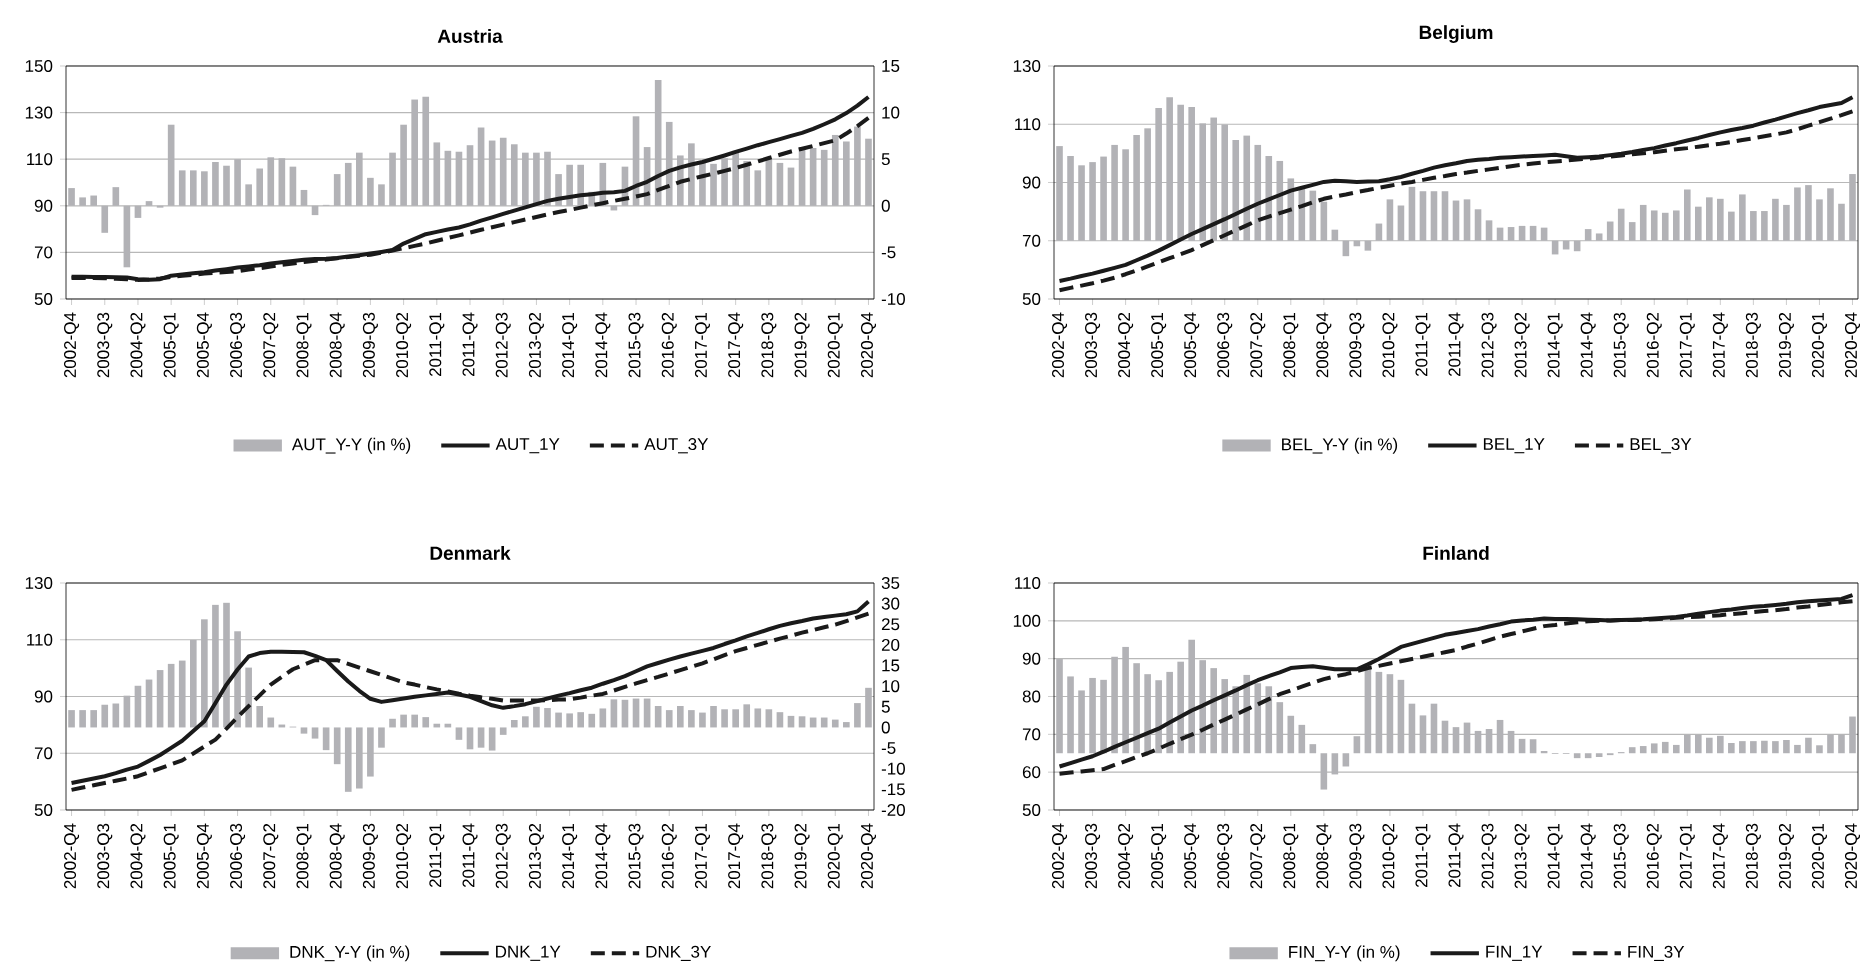 Image resolution: width=1868 pixels, height=973 pixels. I want to click on x-tick-label: 2014-Q4, so click(603, 345).